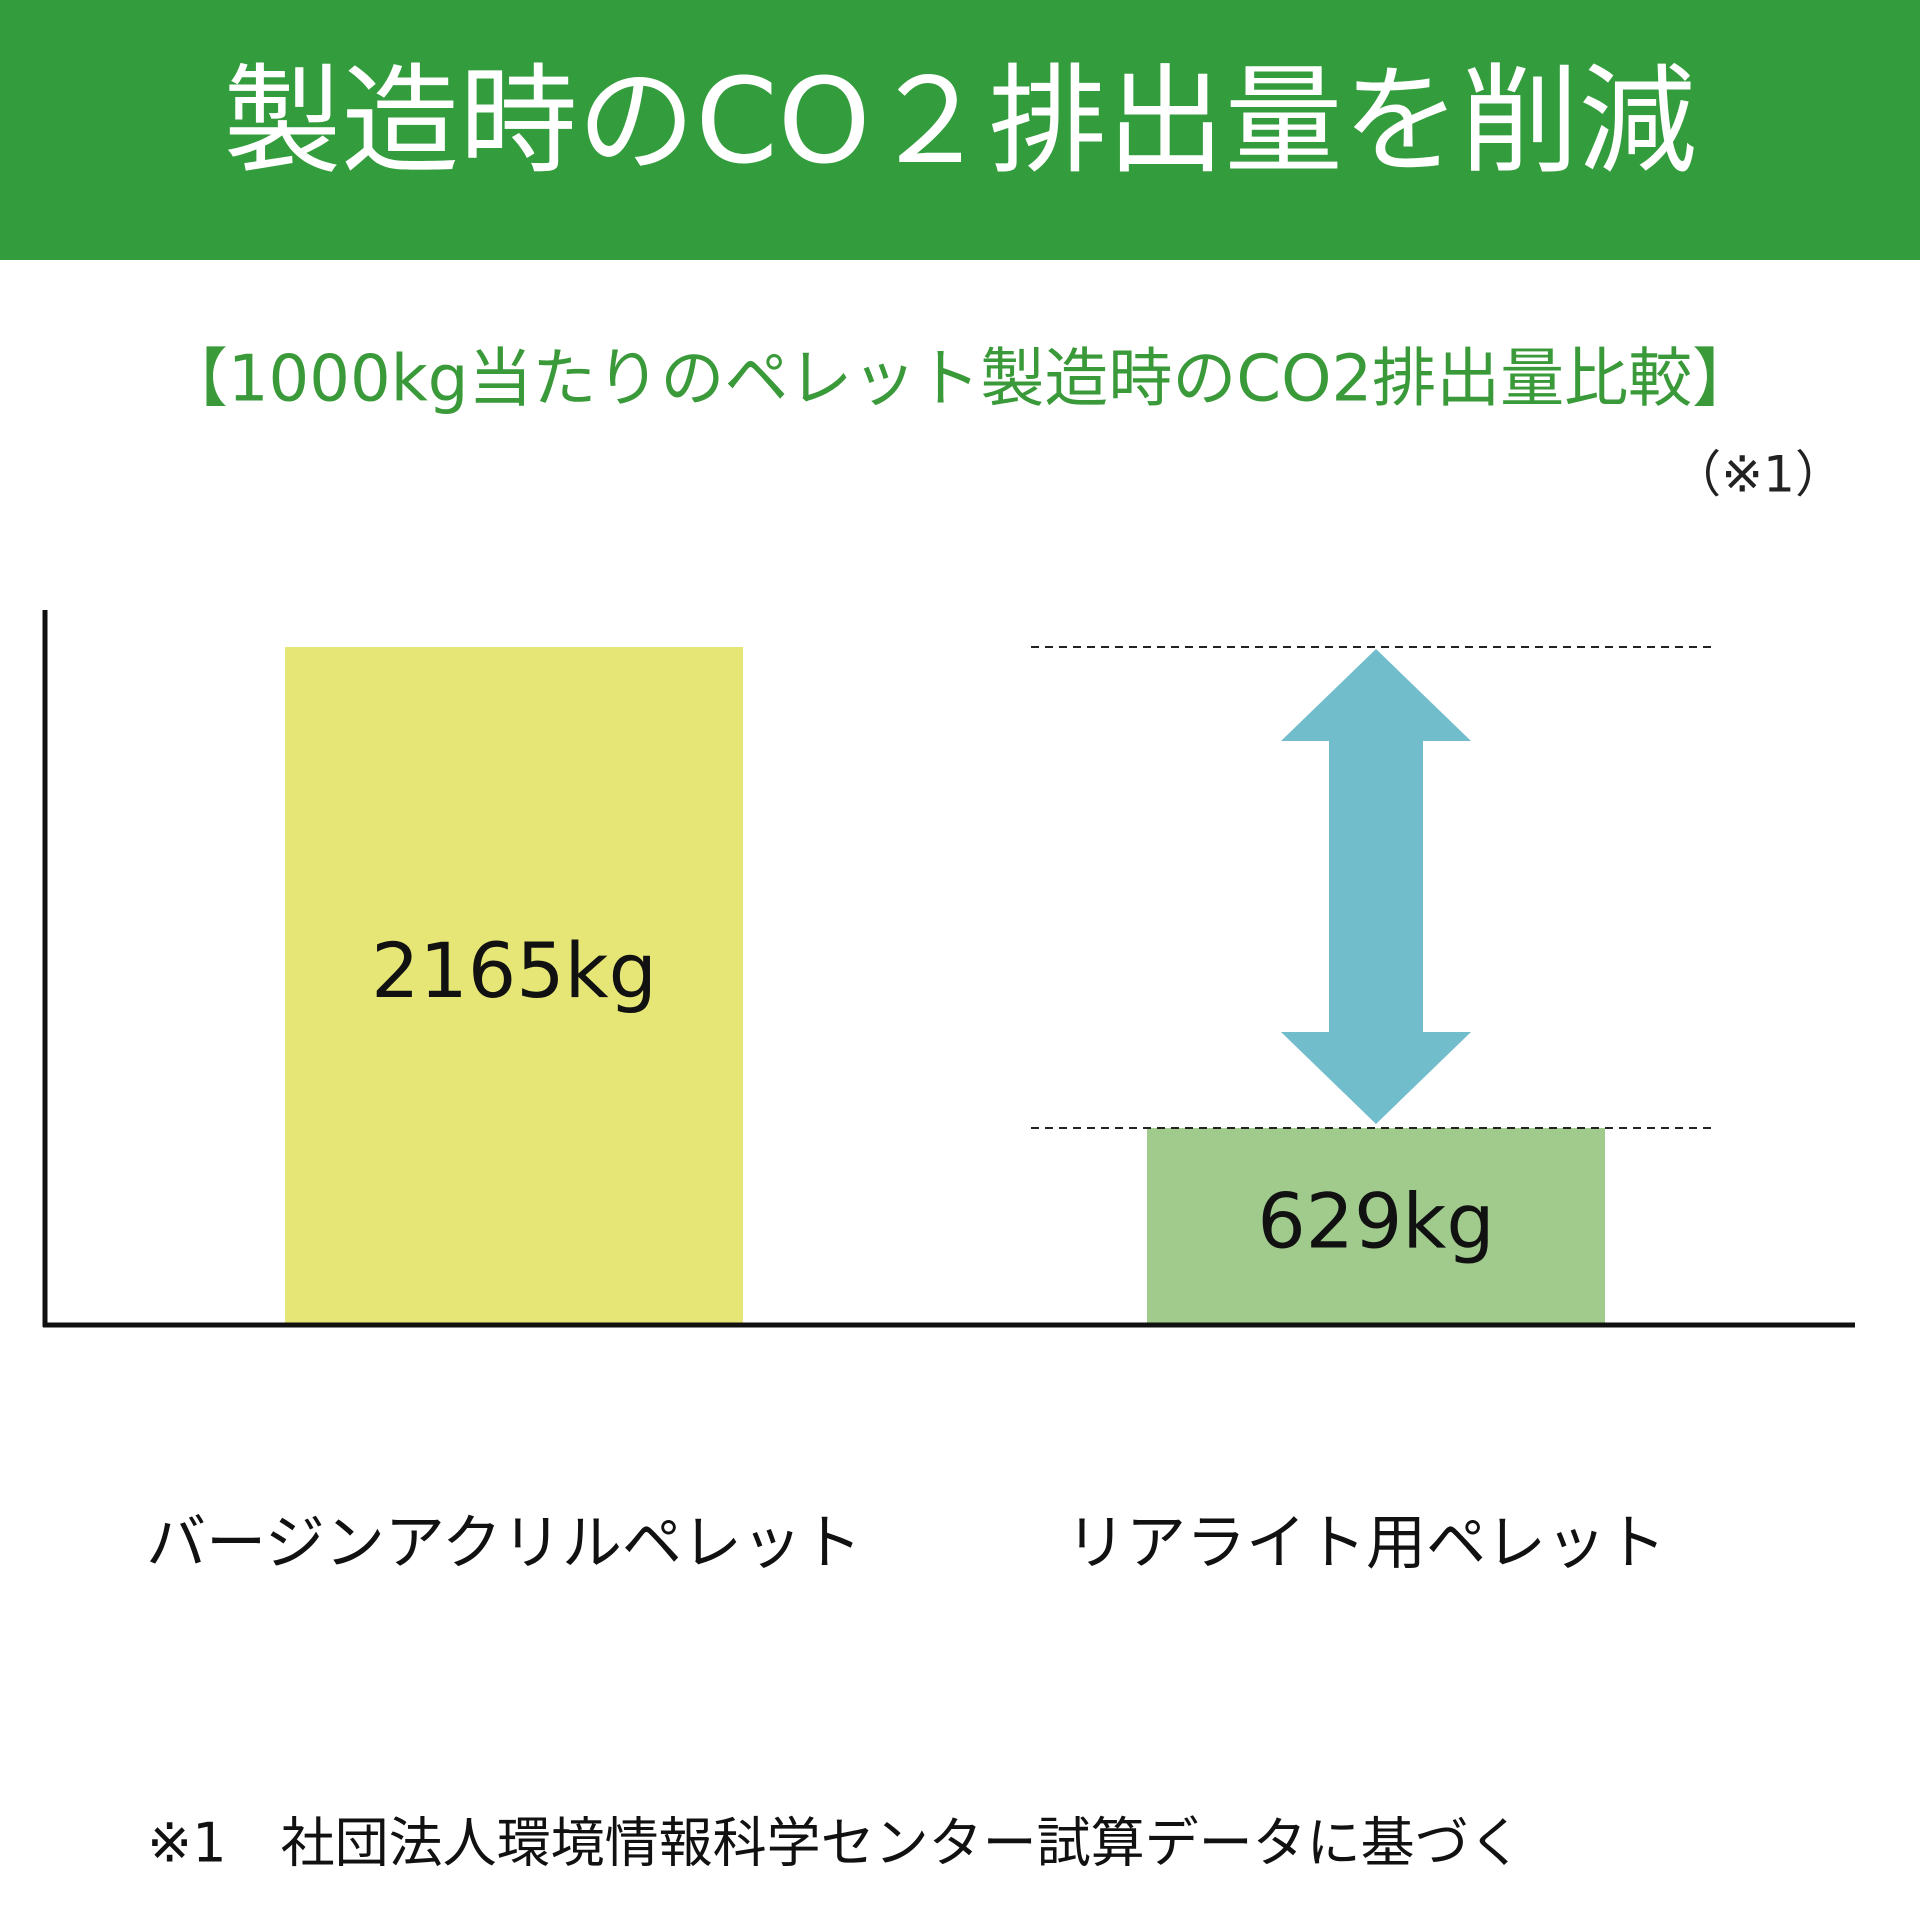  Describe the element at coordinates (835, 1843) in the screenshot. I see `footnote: ※1 社団法人環境情報科学センター試算データに基づく` at that location.